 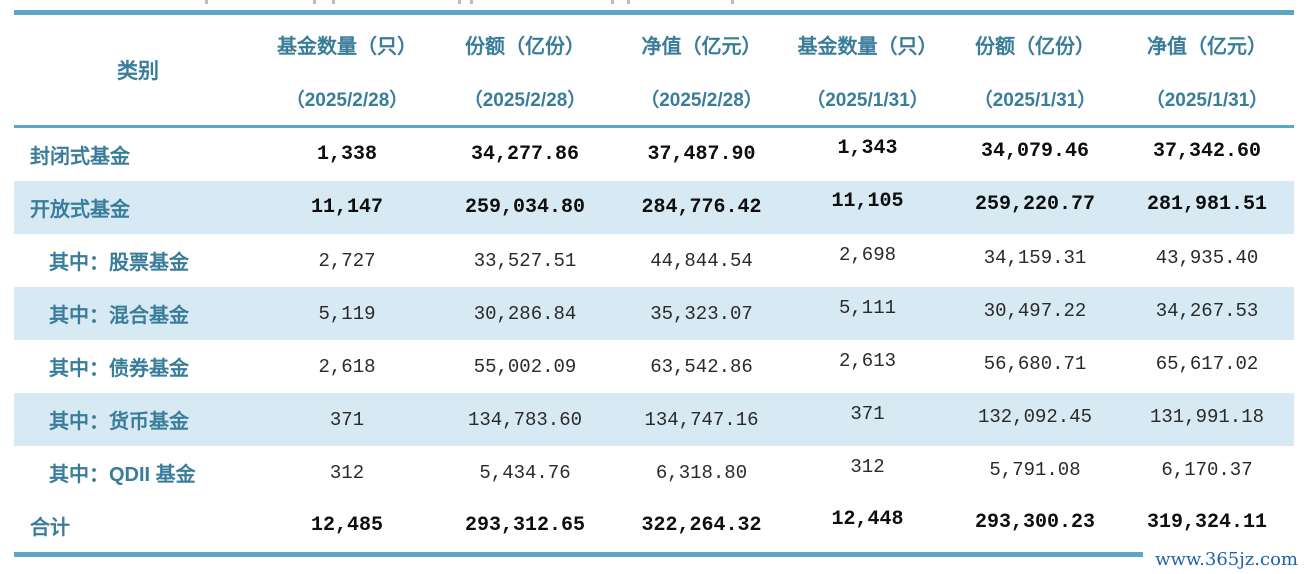 I want to click on column-header-fund-count-jan: 基金数量（只） （2025/1/31）, so click(x=867, y=70).